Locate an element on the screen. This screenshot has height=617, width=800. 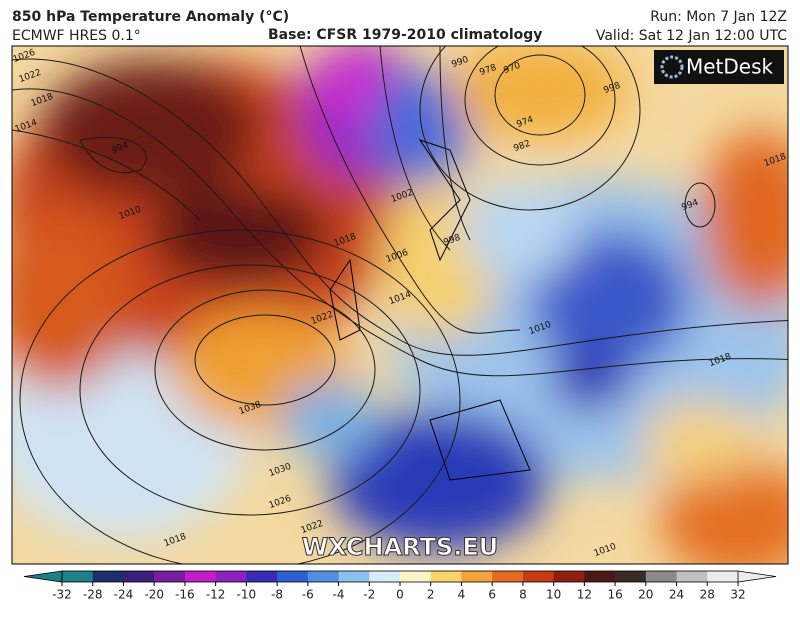
run: Run: Mon 7 Jan 12Z is located at coordinates (718, 17).